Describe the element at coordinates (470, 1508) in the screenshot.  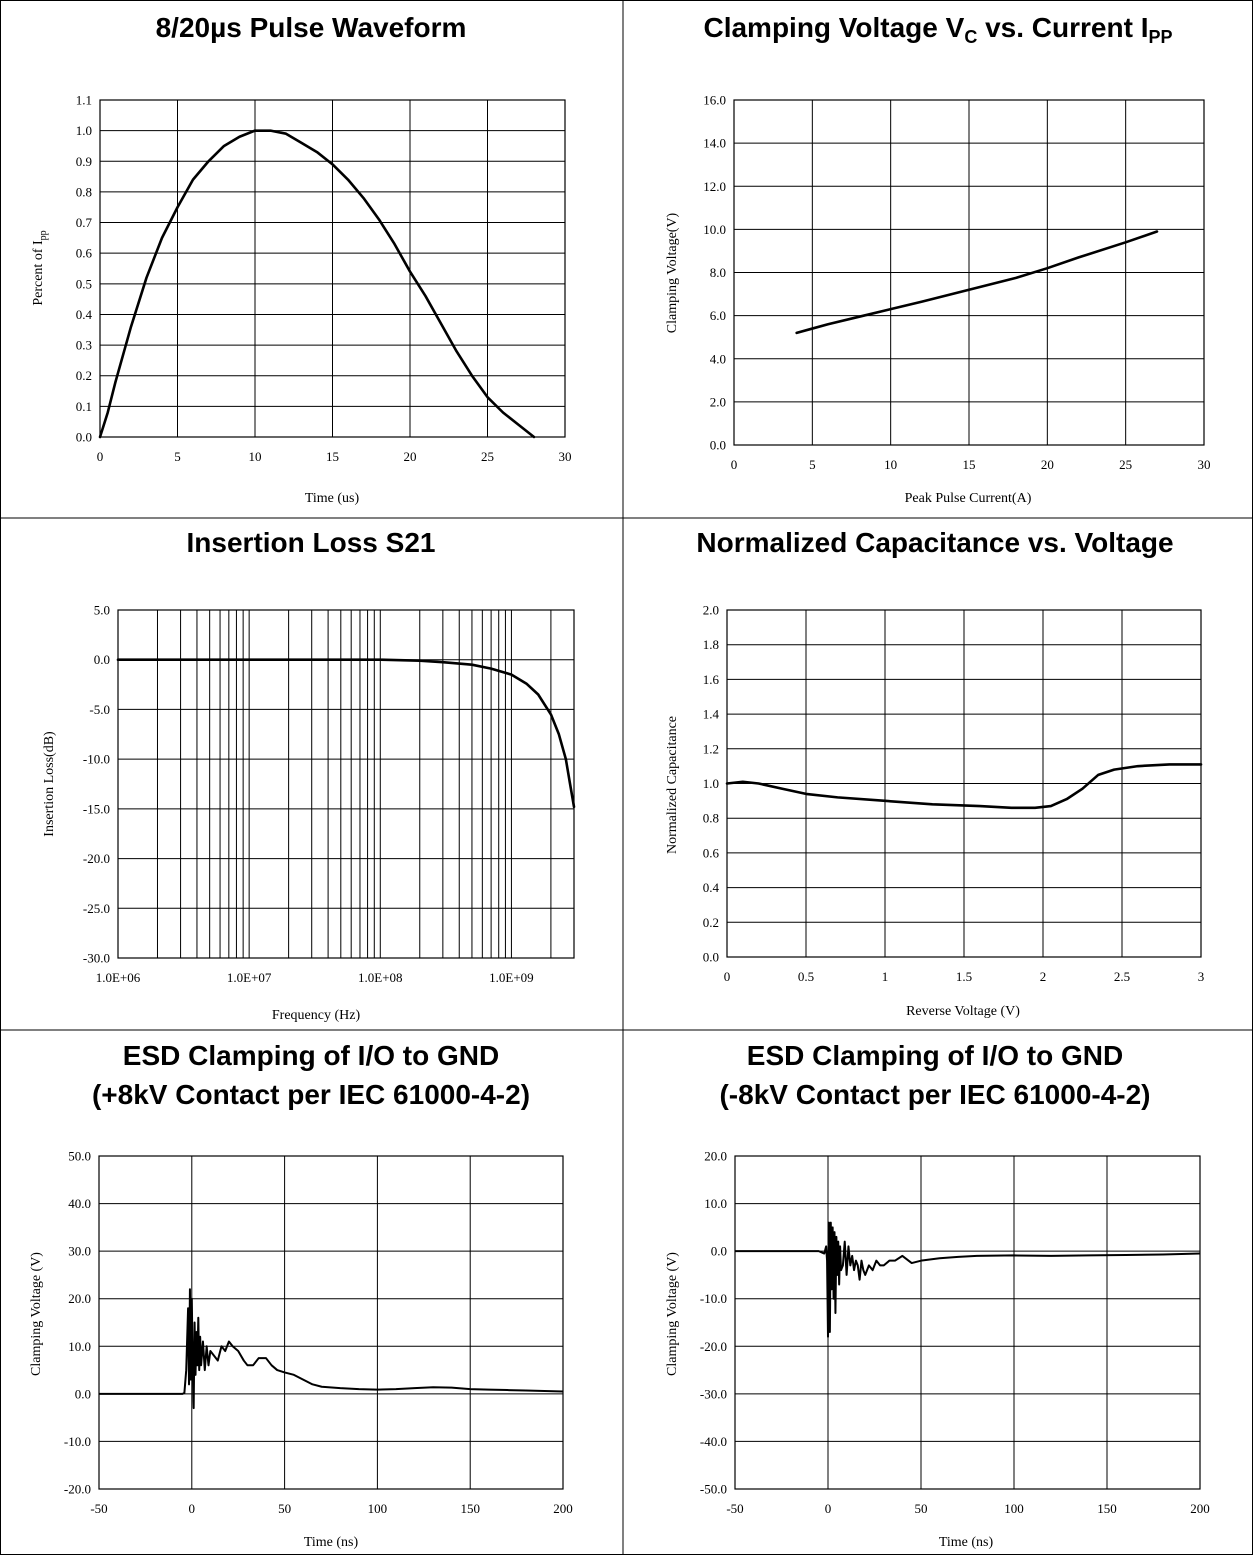
I see `chart5-xtick-label: 150` at that location.